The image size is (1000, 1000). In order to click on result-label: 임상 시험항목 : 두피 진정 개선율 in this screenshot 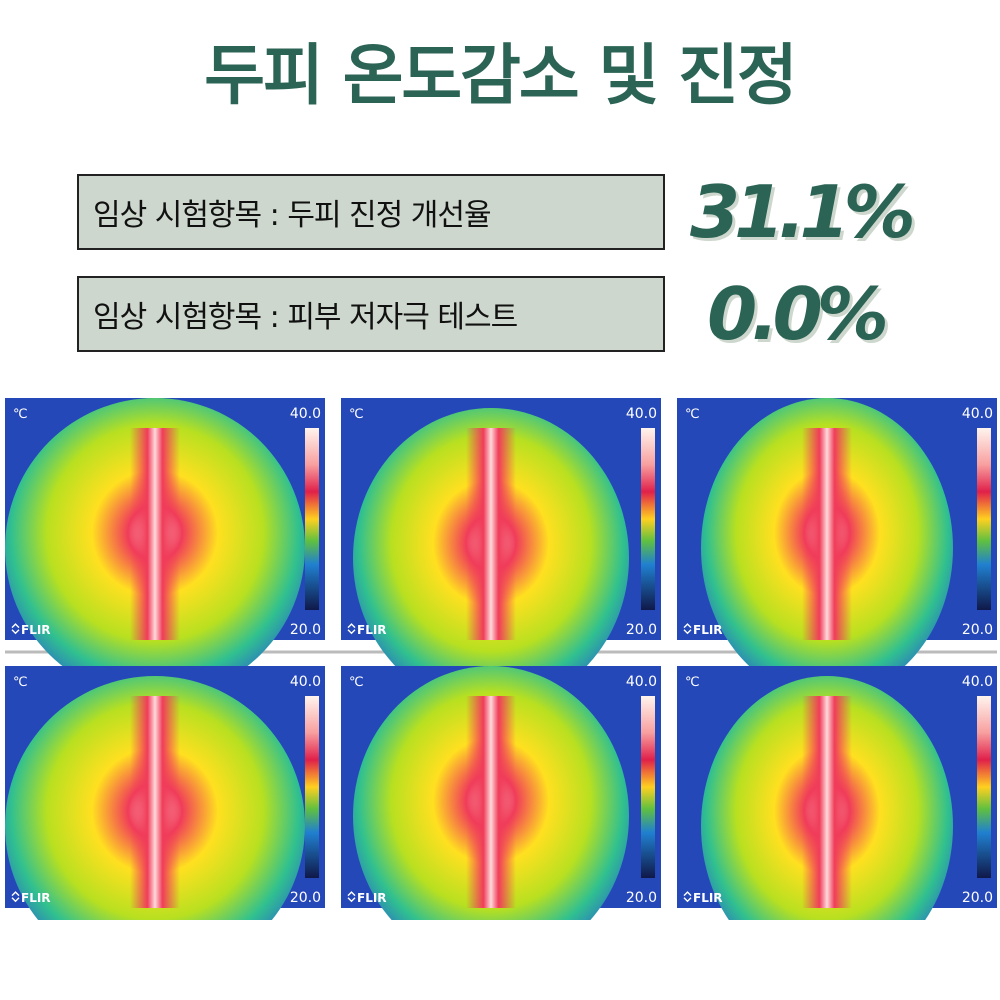, I will do `click(371, 212)`.